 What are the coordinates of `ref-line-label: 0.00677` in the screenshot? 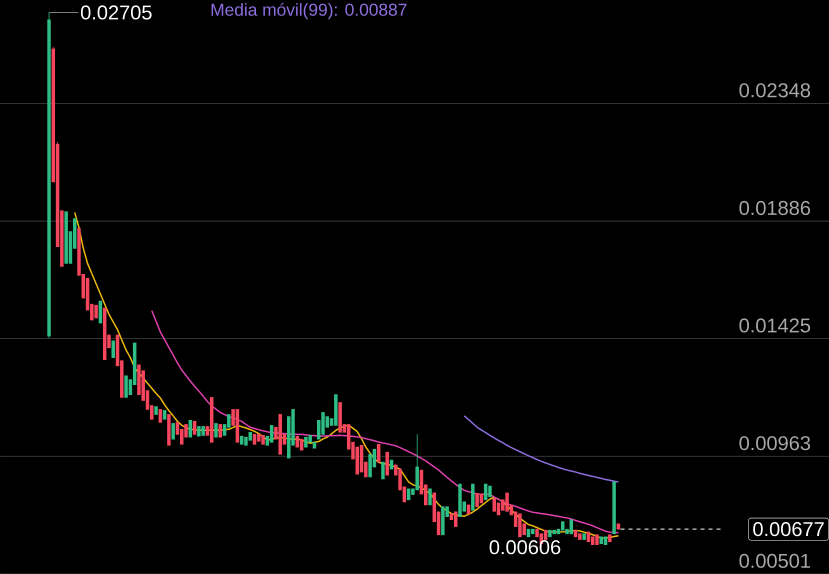 It's located at (788, 529).